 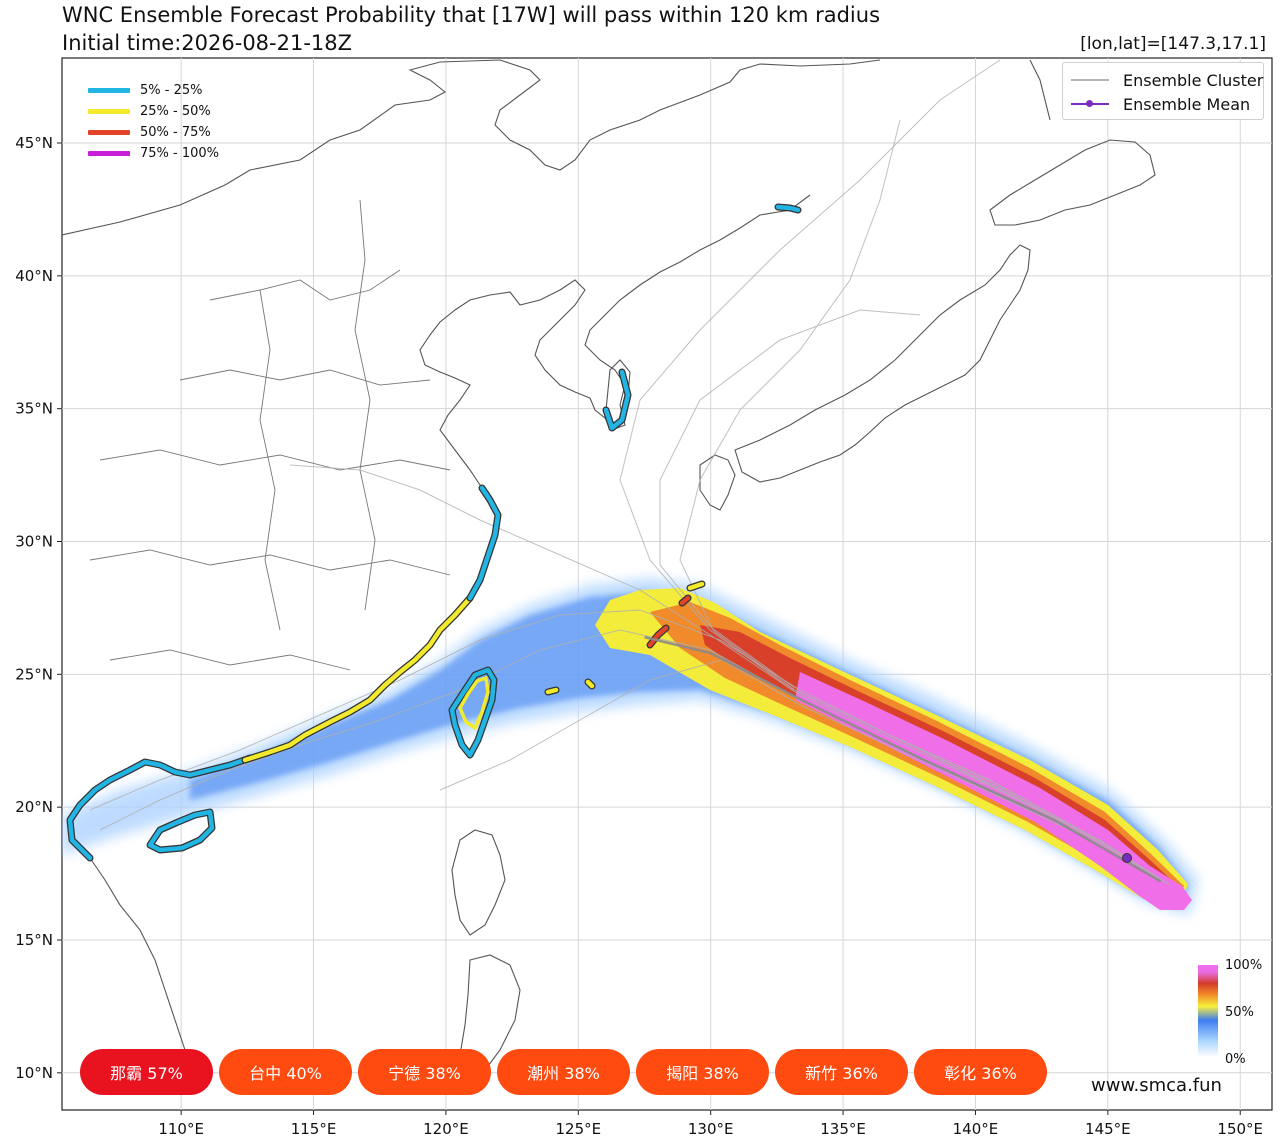 What do you see at coordinates (578, 1129) in the screenshot?
I see `lon-tick-label: 125°E` at bounding box center [578, 1129].